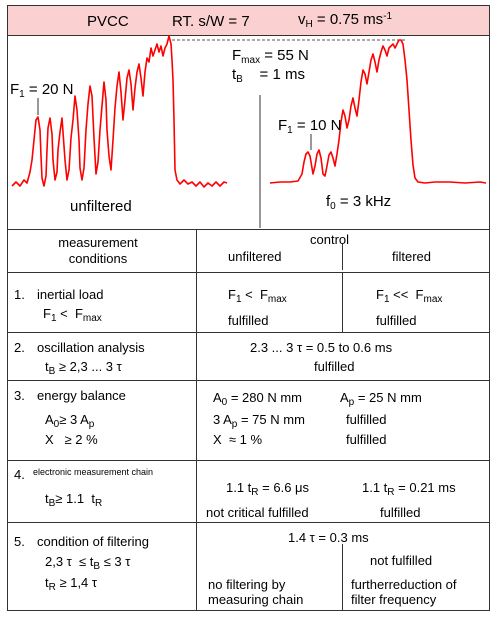  What do you see at coordinates (342, 577) in the screenshot?
I see `row5-divider` at bounding box center [342, 577].